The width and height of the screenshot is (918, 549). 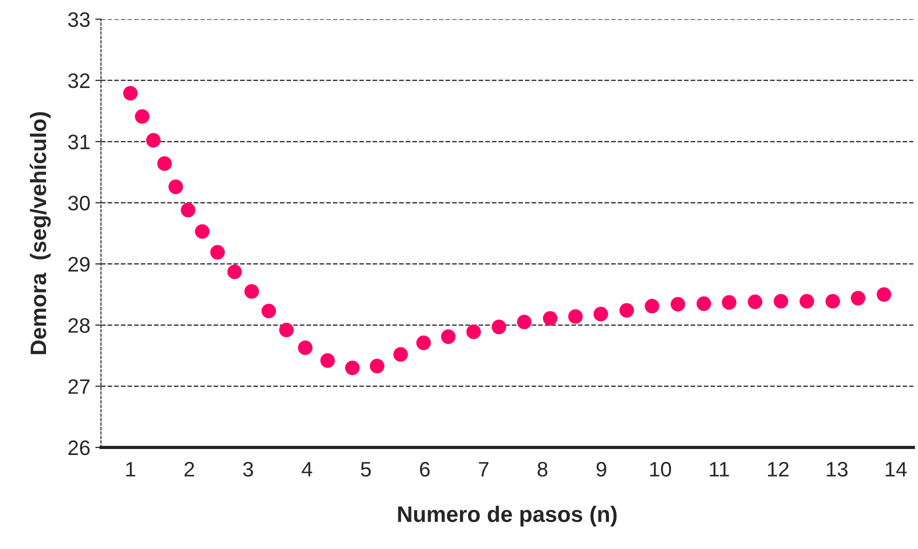 What do you see at coordinates (778, 469) in the screenshot?
I see `x-tick-label: 12` at bounding box center [778, 469].